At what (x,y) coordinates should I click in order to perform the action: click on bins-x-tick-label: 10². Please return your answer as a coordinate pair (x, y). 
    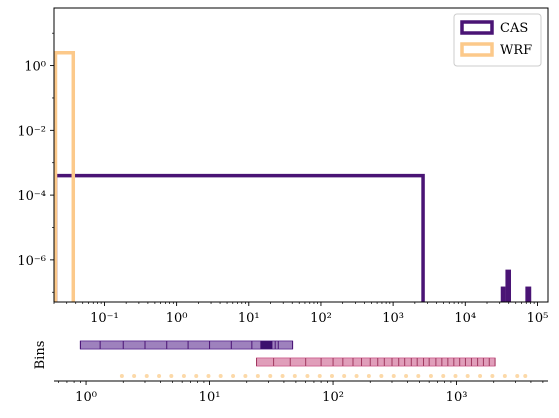
    Looking at the image, I should click on (333, 397).